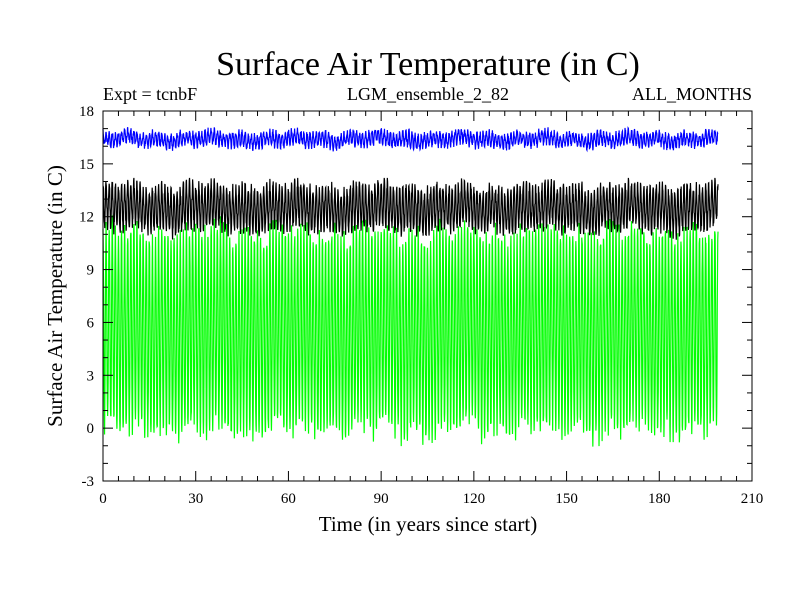  What do you see at coordinates (428, 94) in the screenshot?
I see `chart-subtitle-center: LGM_ensemble_2_82` at bounding box center [428, 94].